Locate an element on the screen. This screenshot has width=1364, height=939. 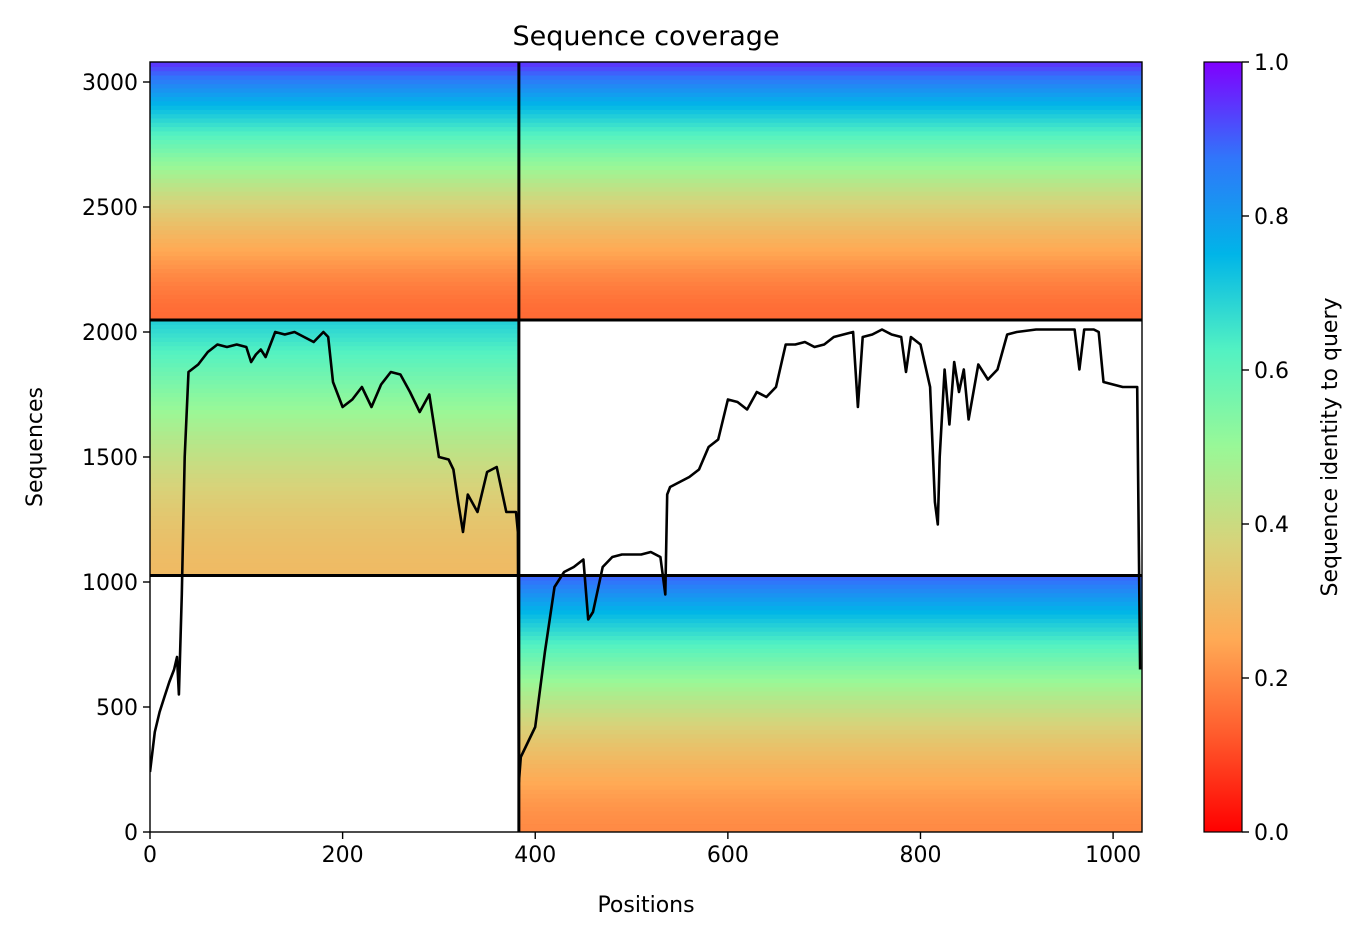
y-axis-ticks: 0 500 1000 1500 2000 2500 3000 is located at coordinates (116, 458).